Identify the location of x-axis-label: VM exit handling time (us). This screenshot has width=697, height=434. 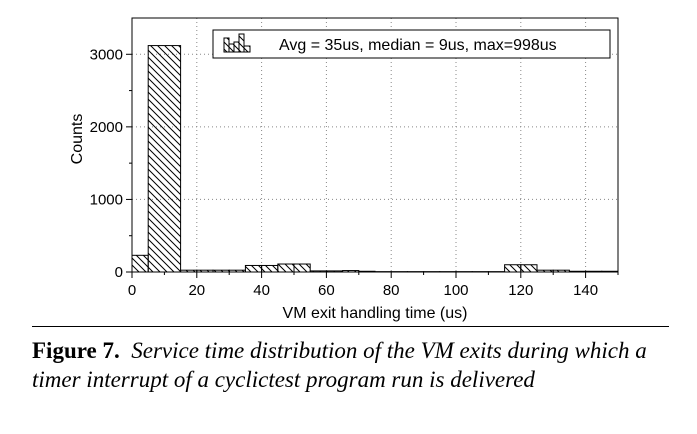
(375, 313).